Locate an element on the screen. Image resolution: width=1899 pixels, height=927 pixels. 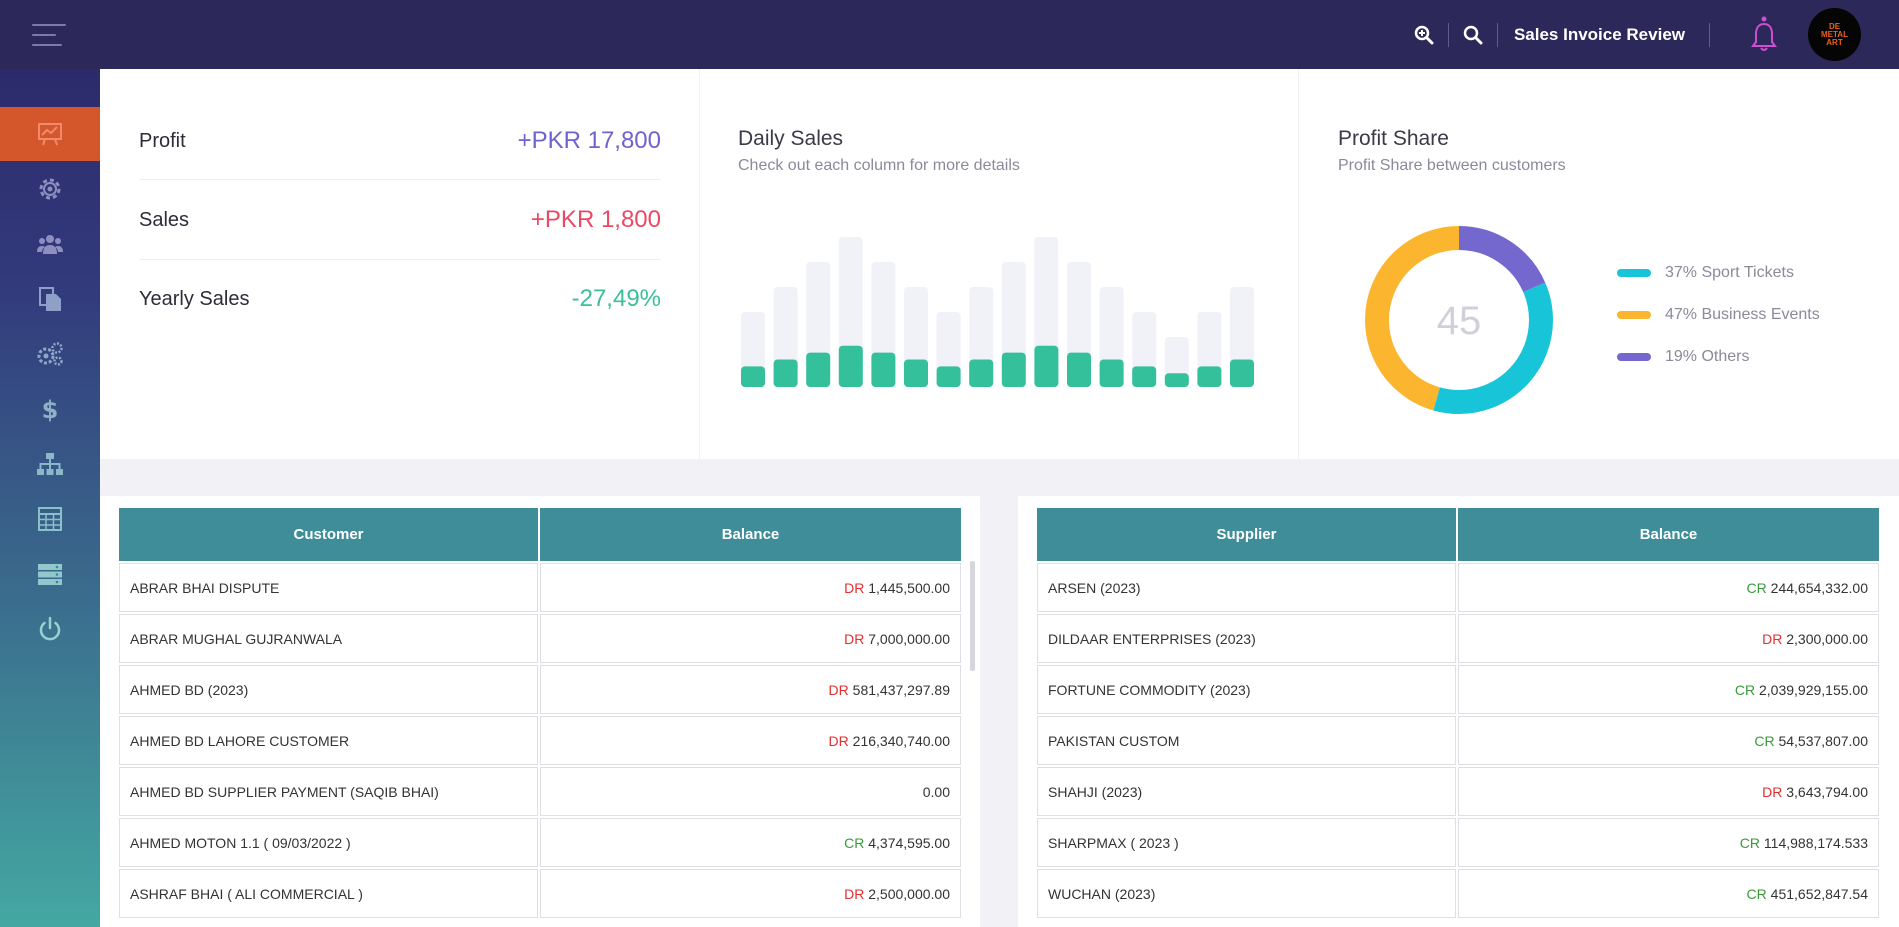
sidebar-item-logout is located at coordinates (50, 629).